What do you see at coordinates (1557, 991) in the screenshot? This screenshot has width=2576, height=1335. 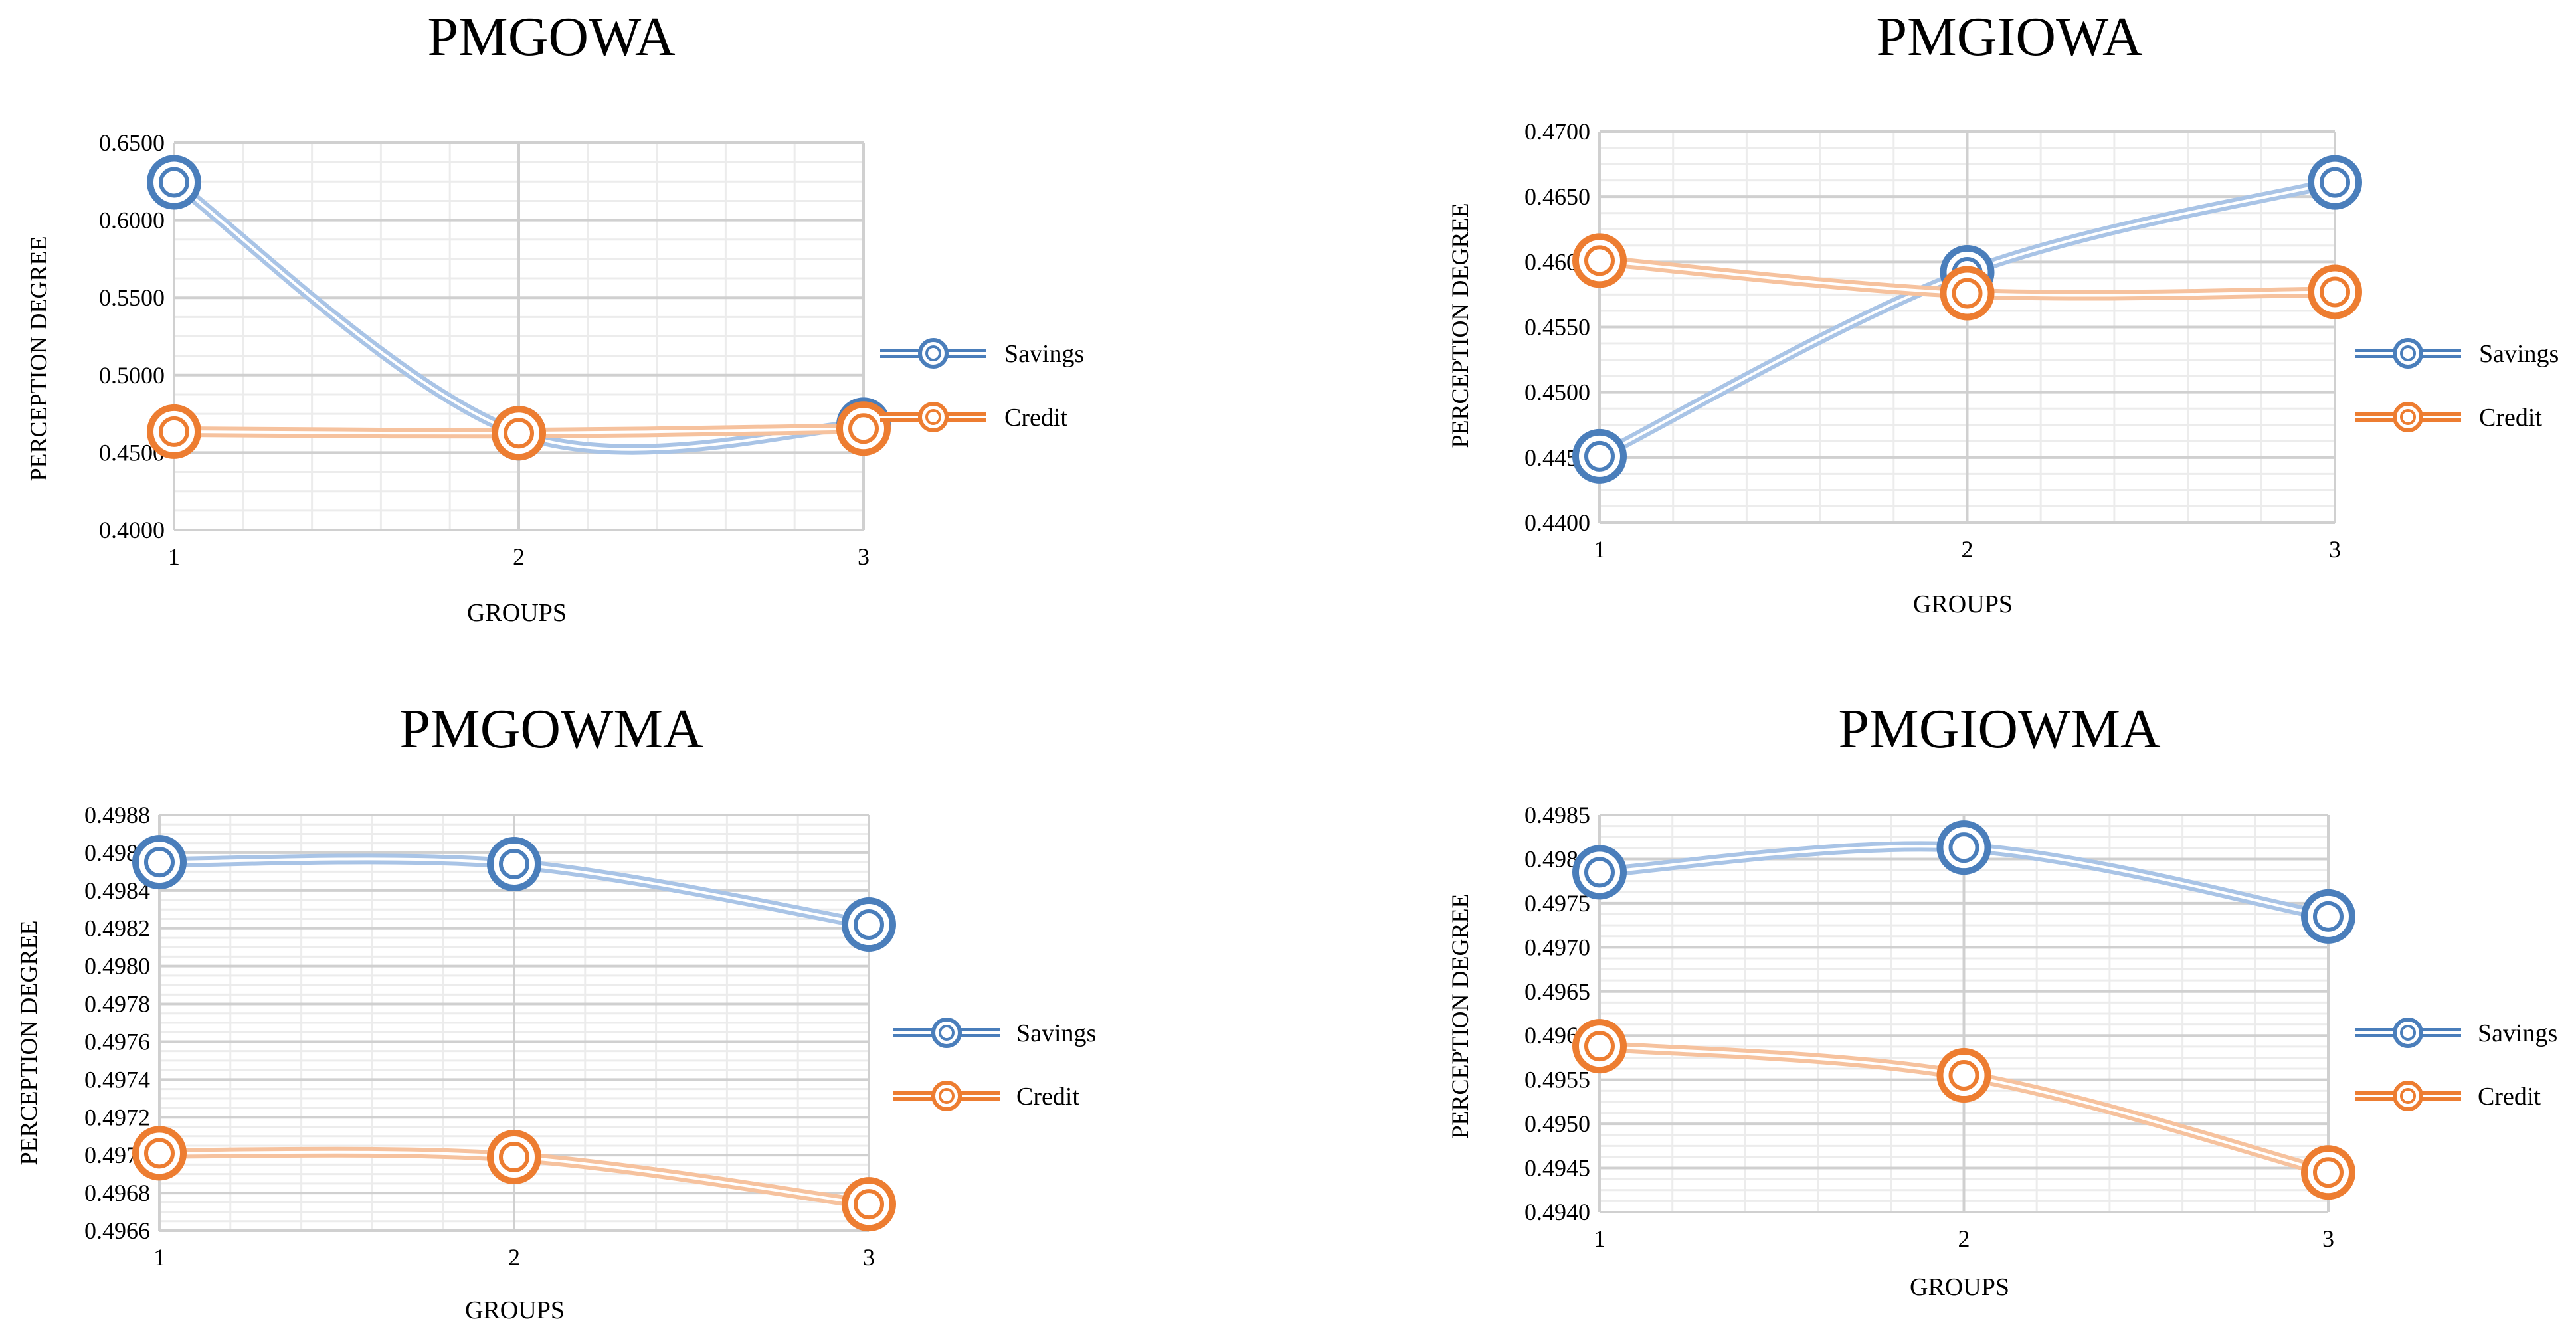 I see `y-tick-label: 0.4965` at bounding box center [1557, 991].